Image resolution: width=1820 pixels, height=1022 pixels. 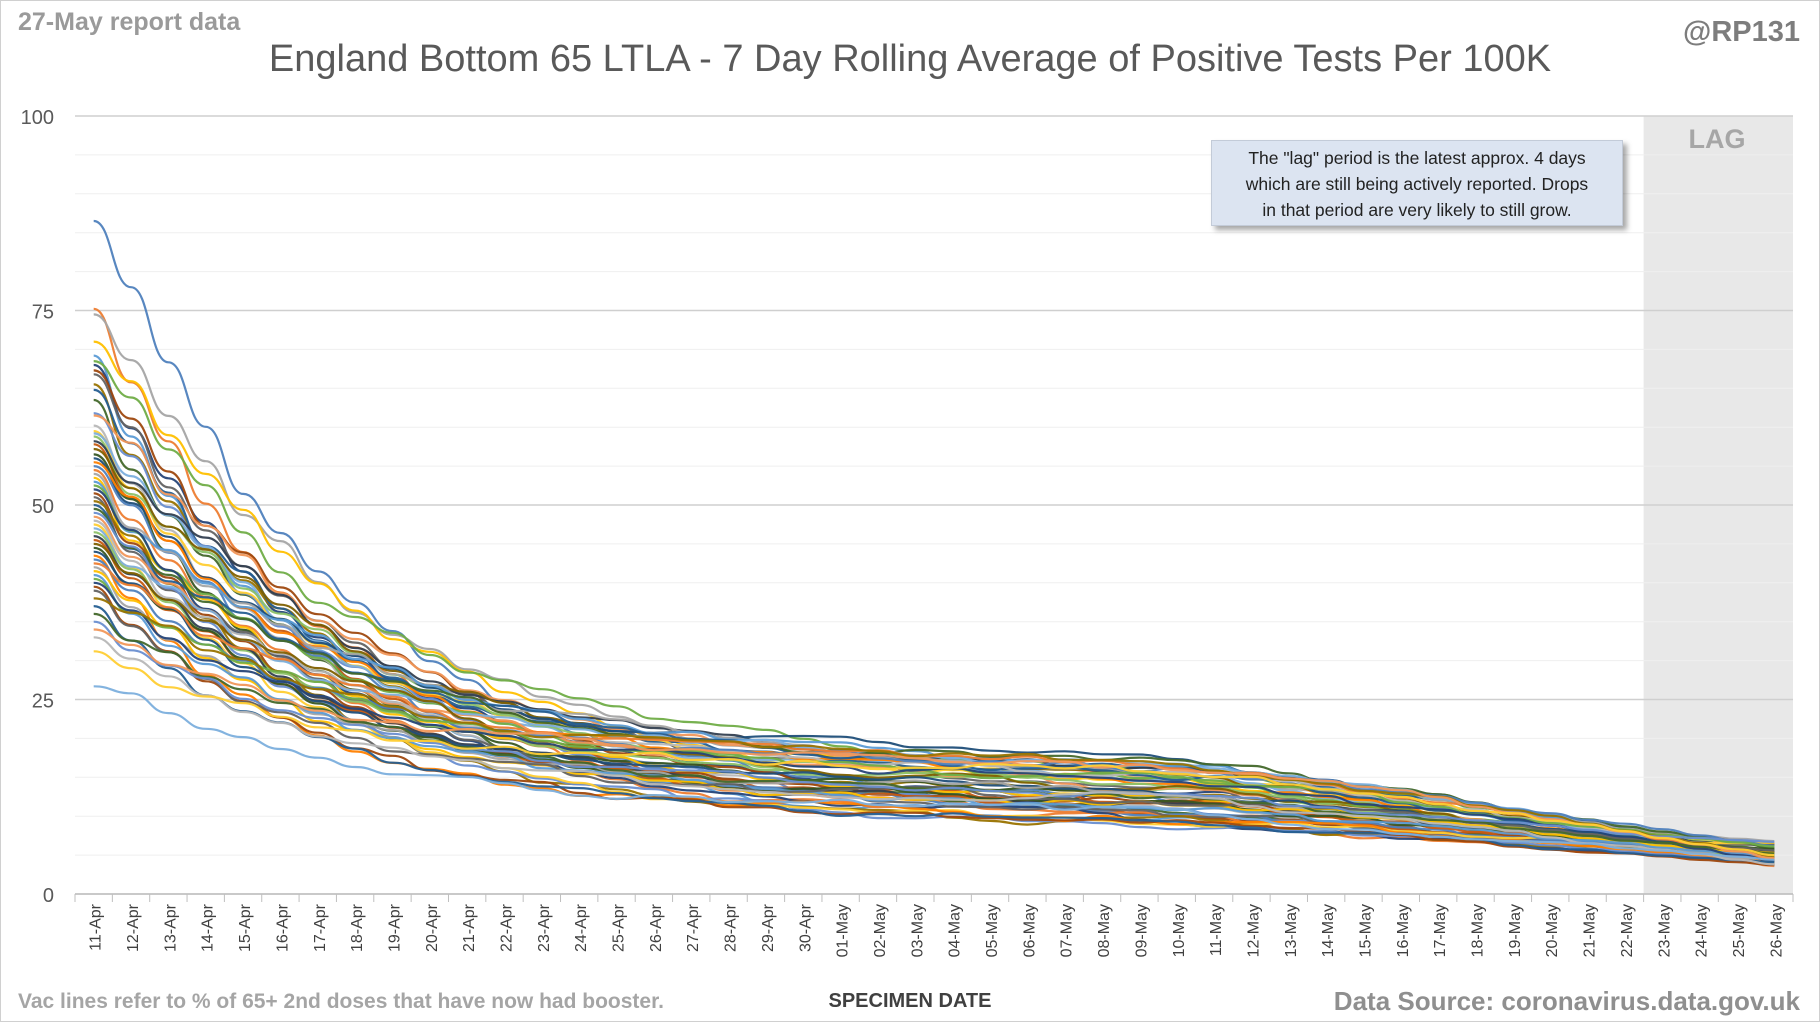 What do you see at coordinates (693, 927) in the screenshot?
I see `x-tick-label: 27-Apr` at bounding box center [693, 927].